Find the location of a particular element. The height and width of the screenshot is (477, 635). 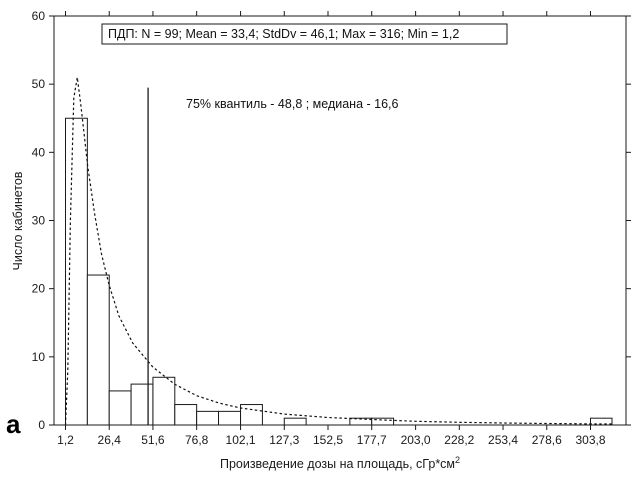

x-tick-label: 152,5 is located at coordinates (328, 440).